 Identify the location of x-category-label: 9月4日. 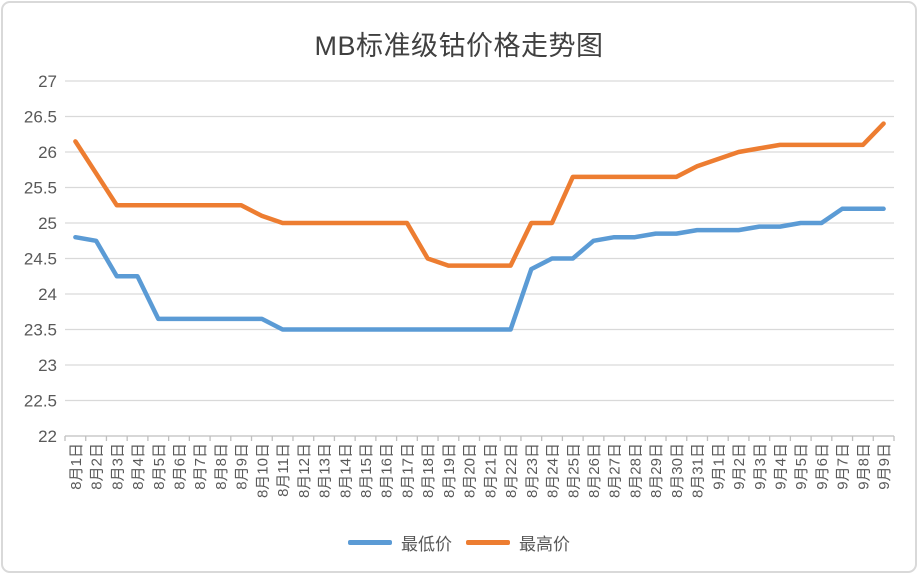
(781, 466).